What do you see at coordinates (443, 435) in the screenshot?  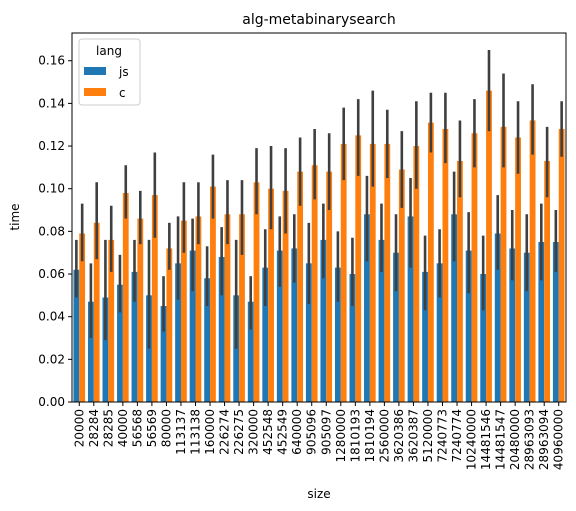 I see `x-tick-label: 7240773` at bounding box center [443, 435].